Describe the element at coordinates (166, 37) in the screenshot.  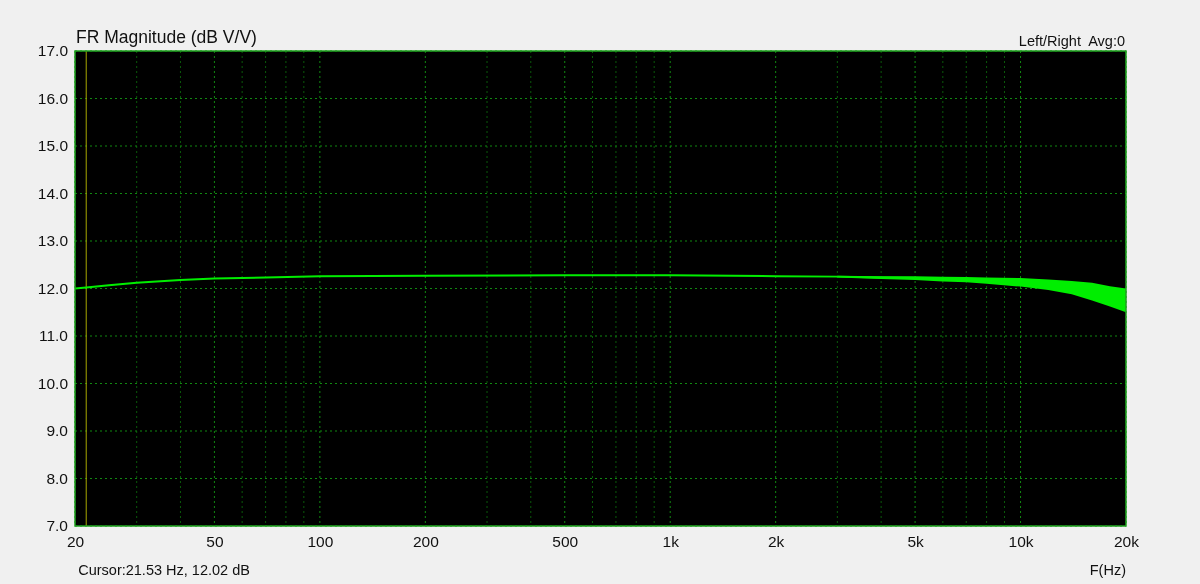
I see `chart-title: FR Magnitude (dB V/V)` at that location.